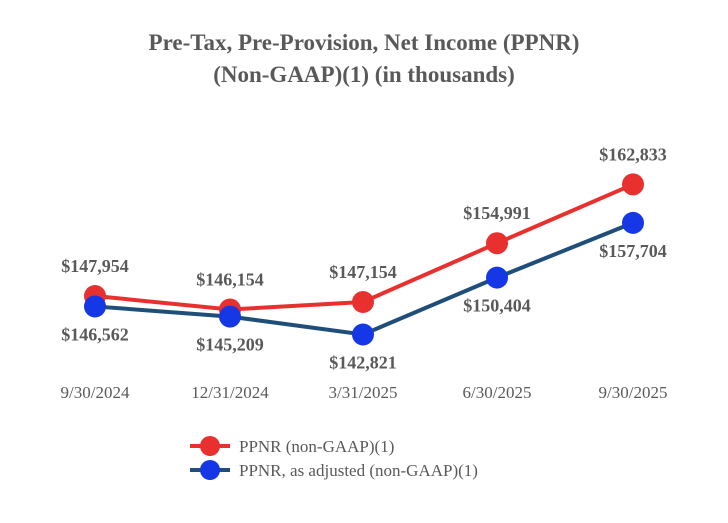 The height and width of the screenshot is (523, 728). What do you see at coordinates (633, 392) in the screenshot?
I see `x-tick-label: 9/30/2025` at bounding box center [633, 392].